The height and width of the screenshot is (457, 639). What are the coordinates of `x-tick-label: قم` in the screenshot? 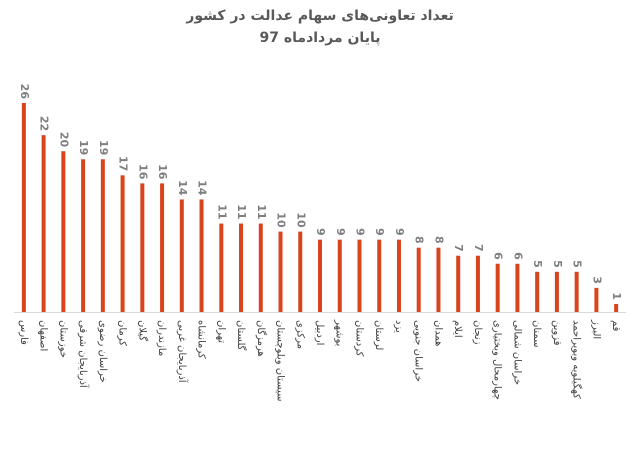 It's located at (615, 326).